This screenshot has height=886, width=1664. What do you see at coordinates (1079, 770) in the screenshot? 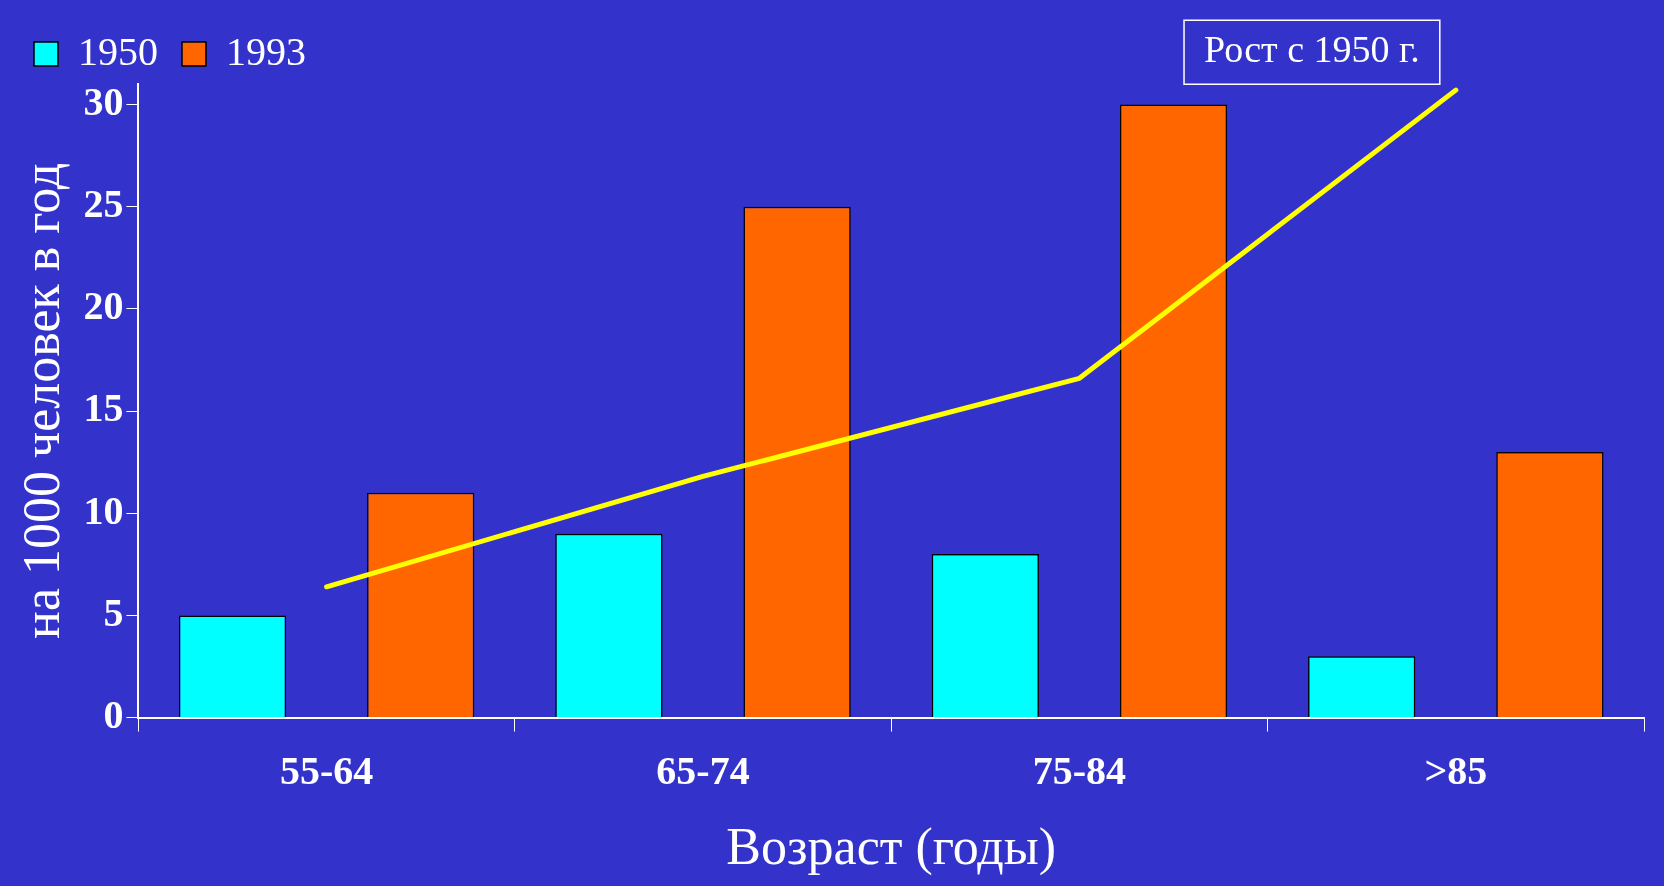
I see `x-tick-label: 75-84` at bounding box center [1079, 770].